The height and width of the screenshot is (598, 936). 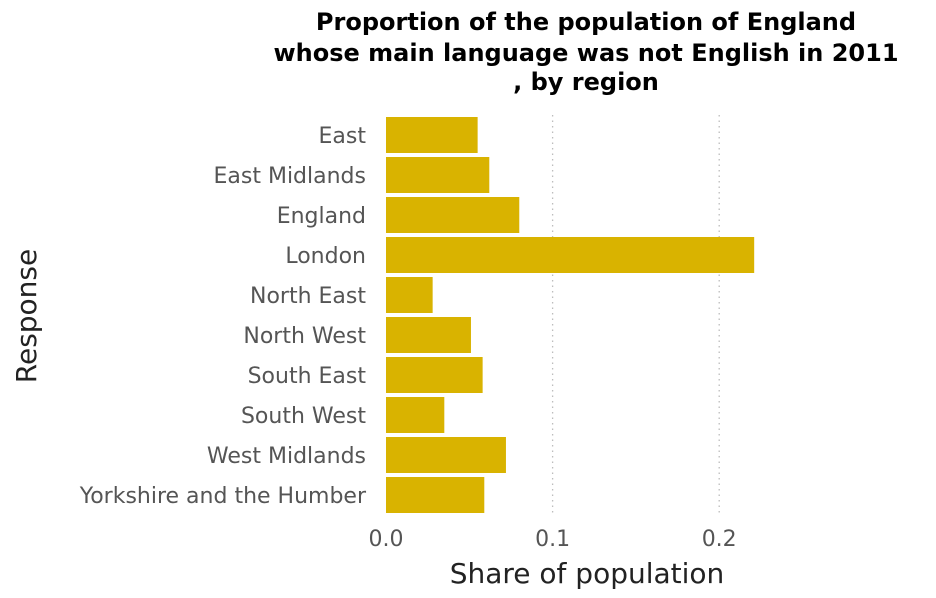 What do you see at coordinates (304, 336) in the screenshot?
I see `category-label-north-west: North West` at bounding box center [304, 336].